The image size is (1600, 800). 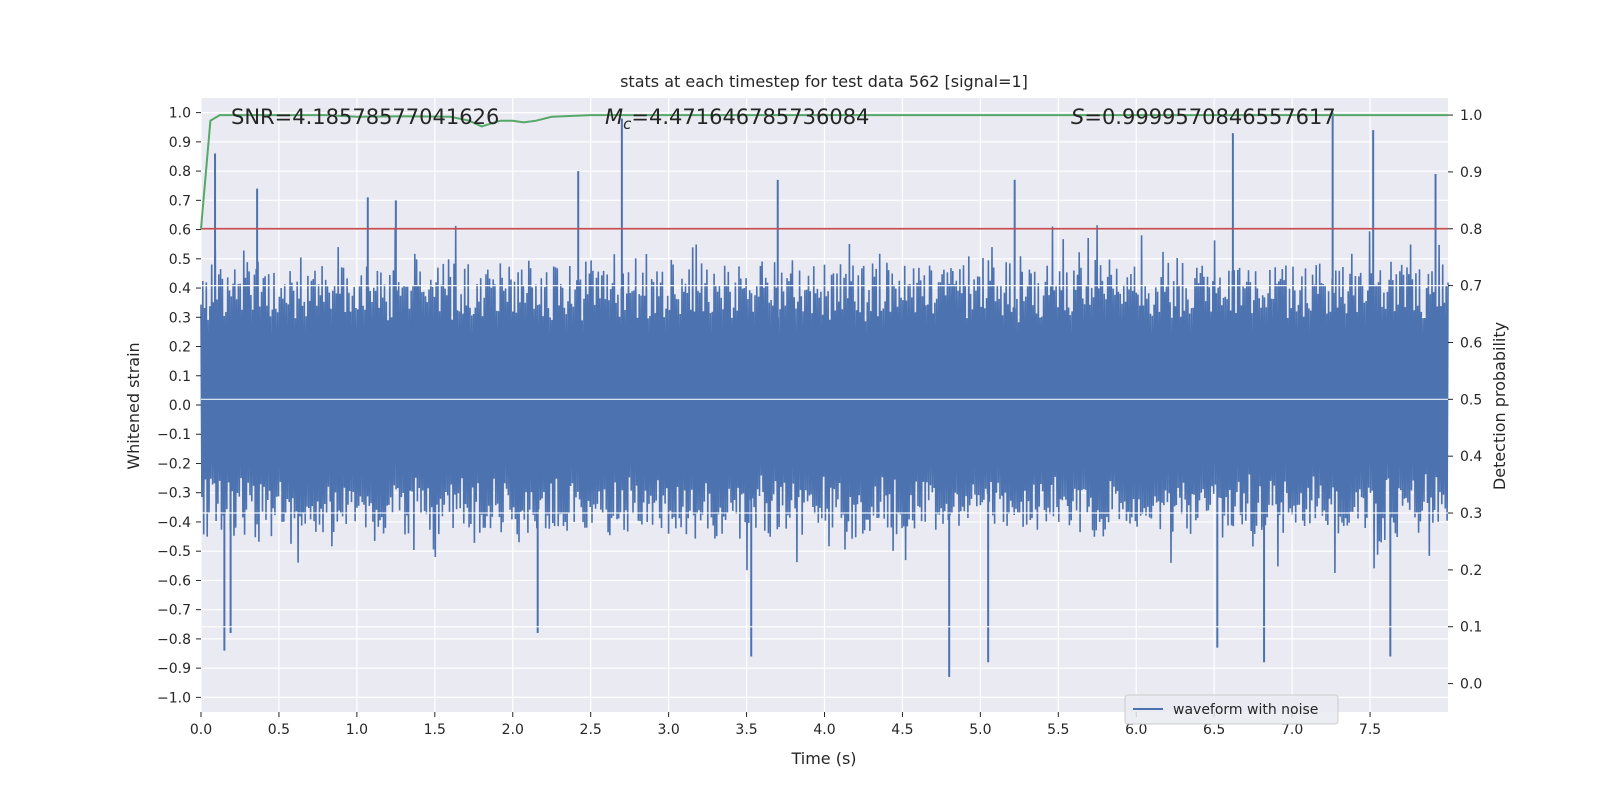 What do you see at coordinates (1209, 117) in the screenshot?
I see `s-value: =0.9999570846557617` at bounding box center [1209, 117].